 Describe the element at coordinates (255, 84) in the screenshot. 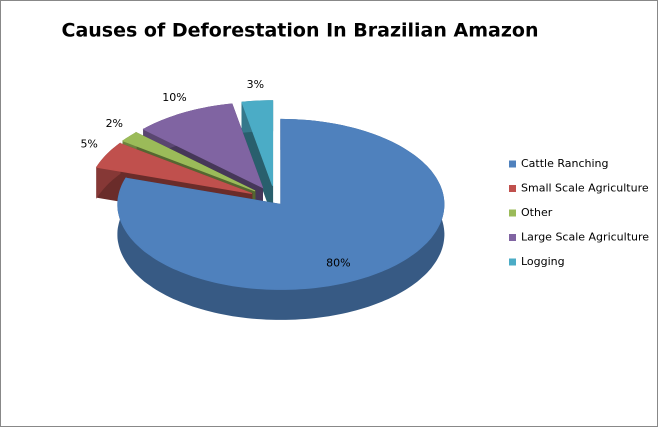

I see `data-label: 3%` at that location.